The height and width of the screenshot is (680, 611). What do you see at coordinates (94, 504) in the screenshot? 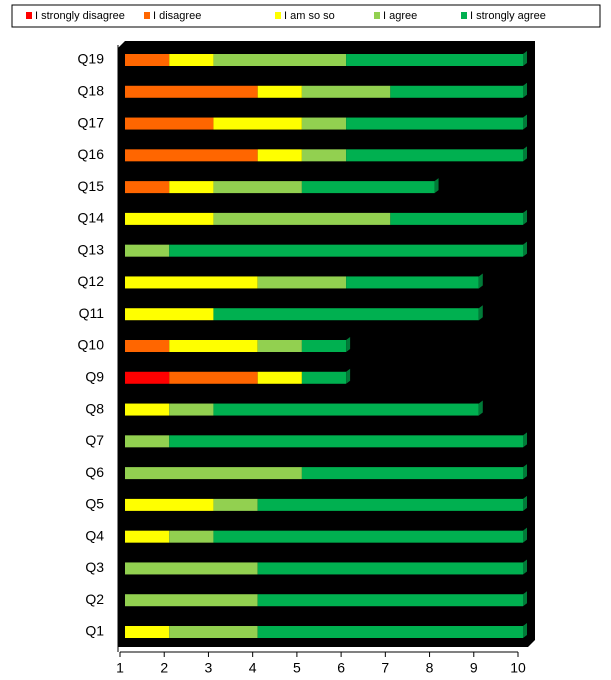
I see `y-tick-label: Q5` at bounding box center [94, 504].